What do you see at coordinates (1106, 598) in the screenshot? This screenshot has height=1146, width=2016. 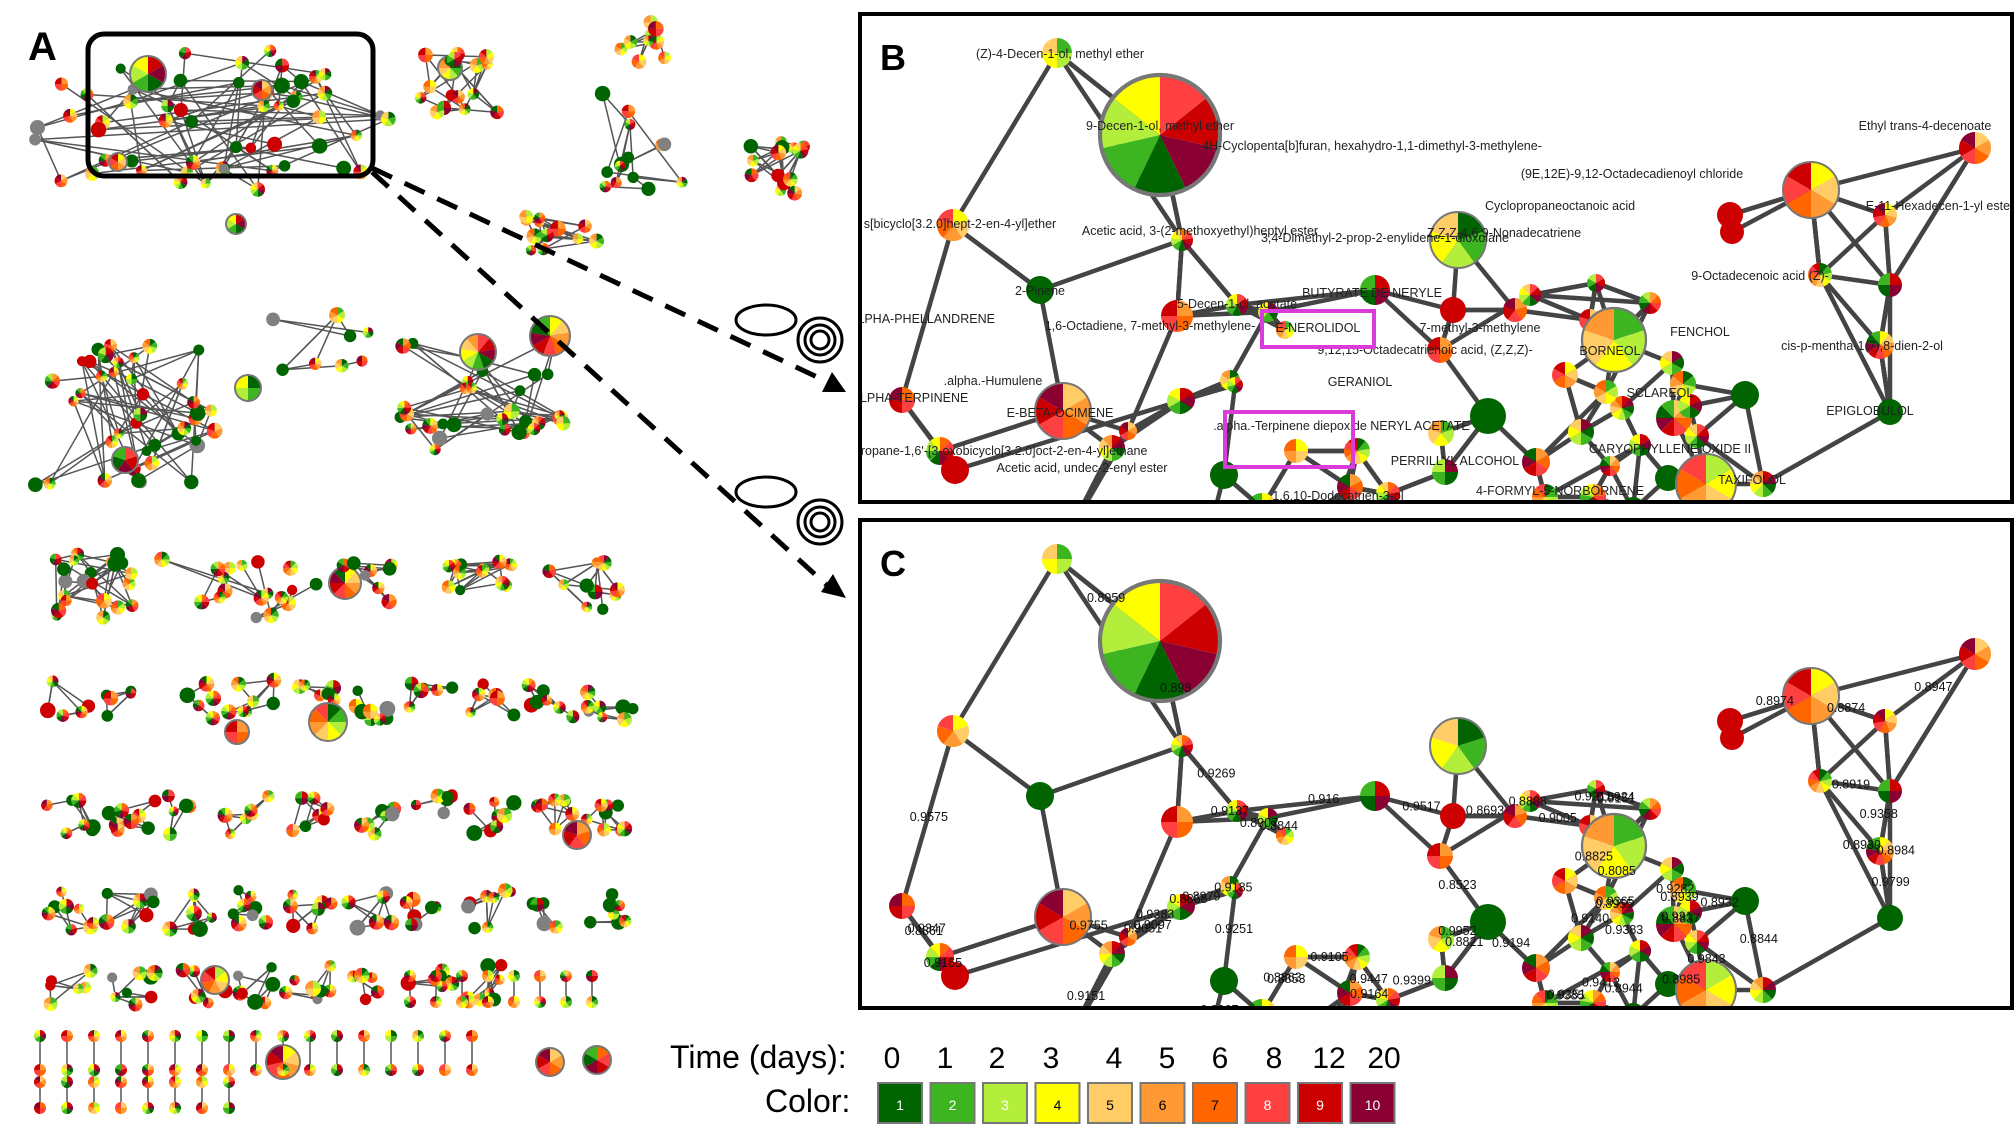 I see `edge-weight-label: 0.8959` at bounding box center [1106, 598].